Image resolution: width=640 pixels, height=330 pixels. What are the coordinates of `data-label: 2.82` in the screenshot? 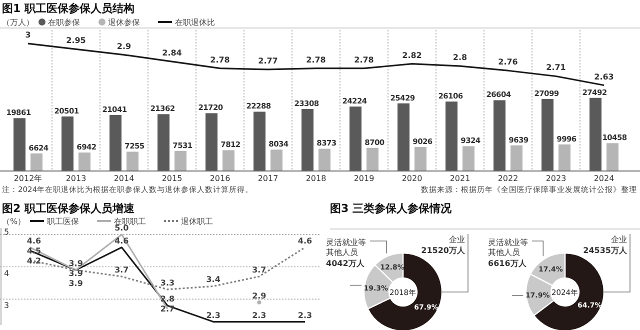 It's located at (412, 55).